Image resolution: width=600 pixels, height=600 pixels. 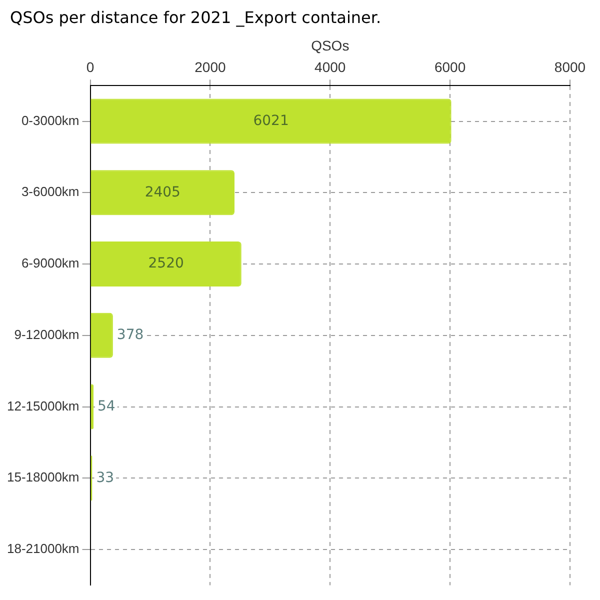 What do you see at coordinates (162, 192) in the screenshot?
I see `data-label: 2405` at bounding box center [162, 192].